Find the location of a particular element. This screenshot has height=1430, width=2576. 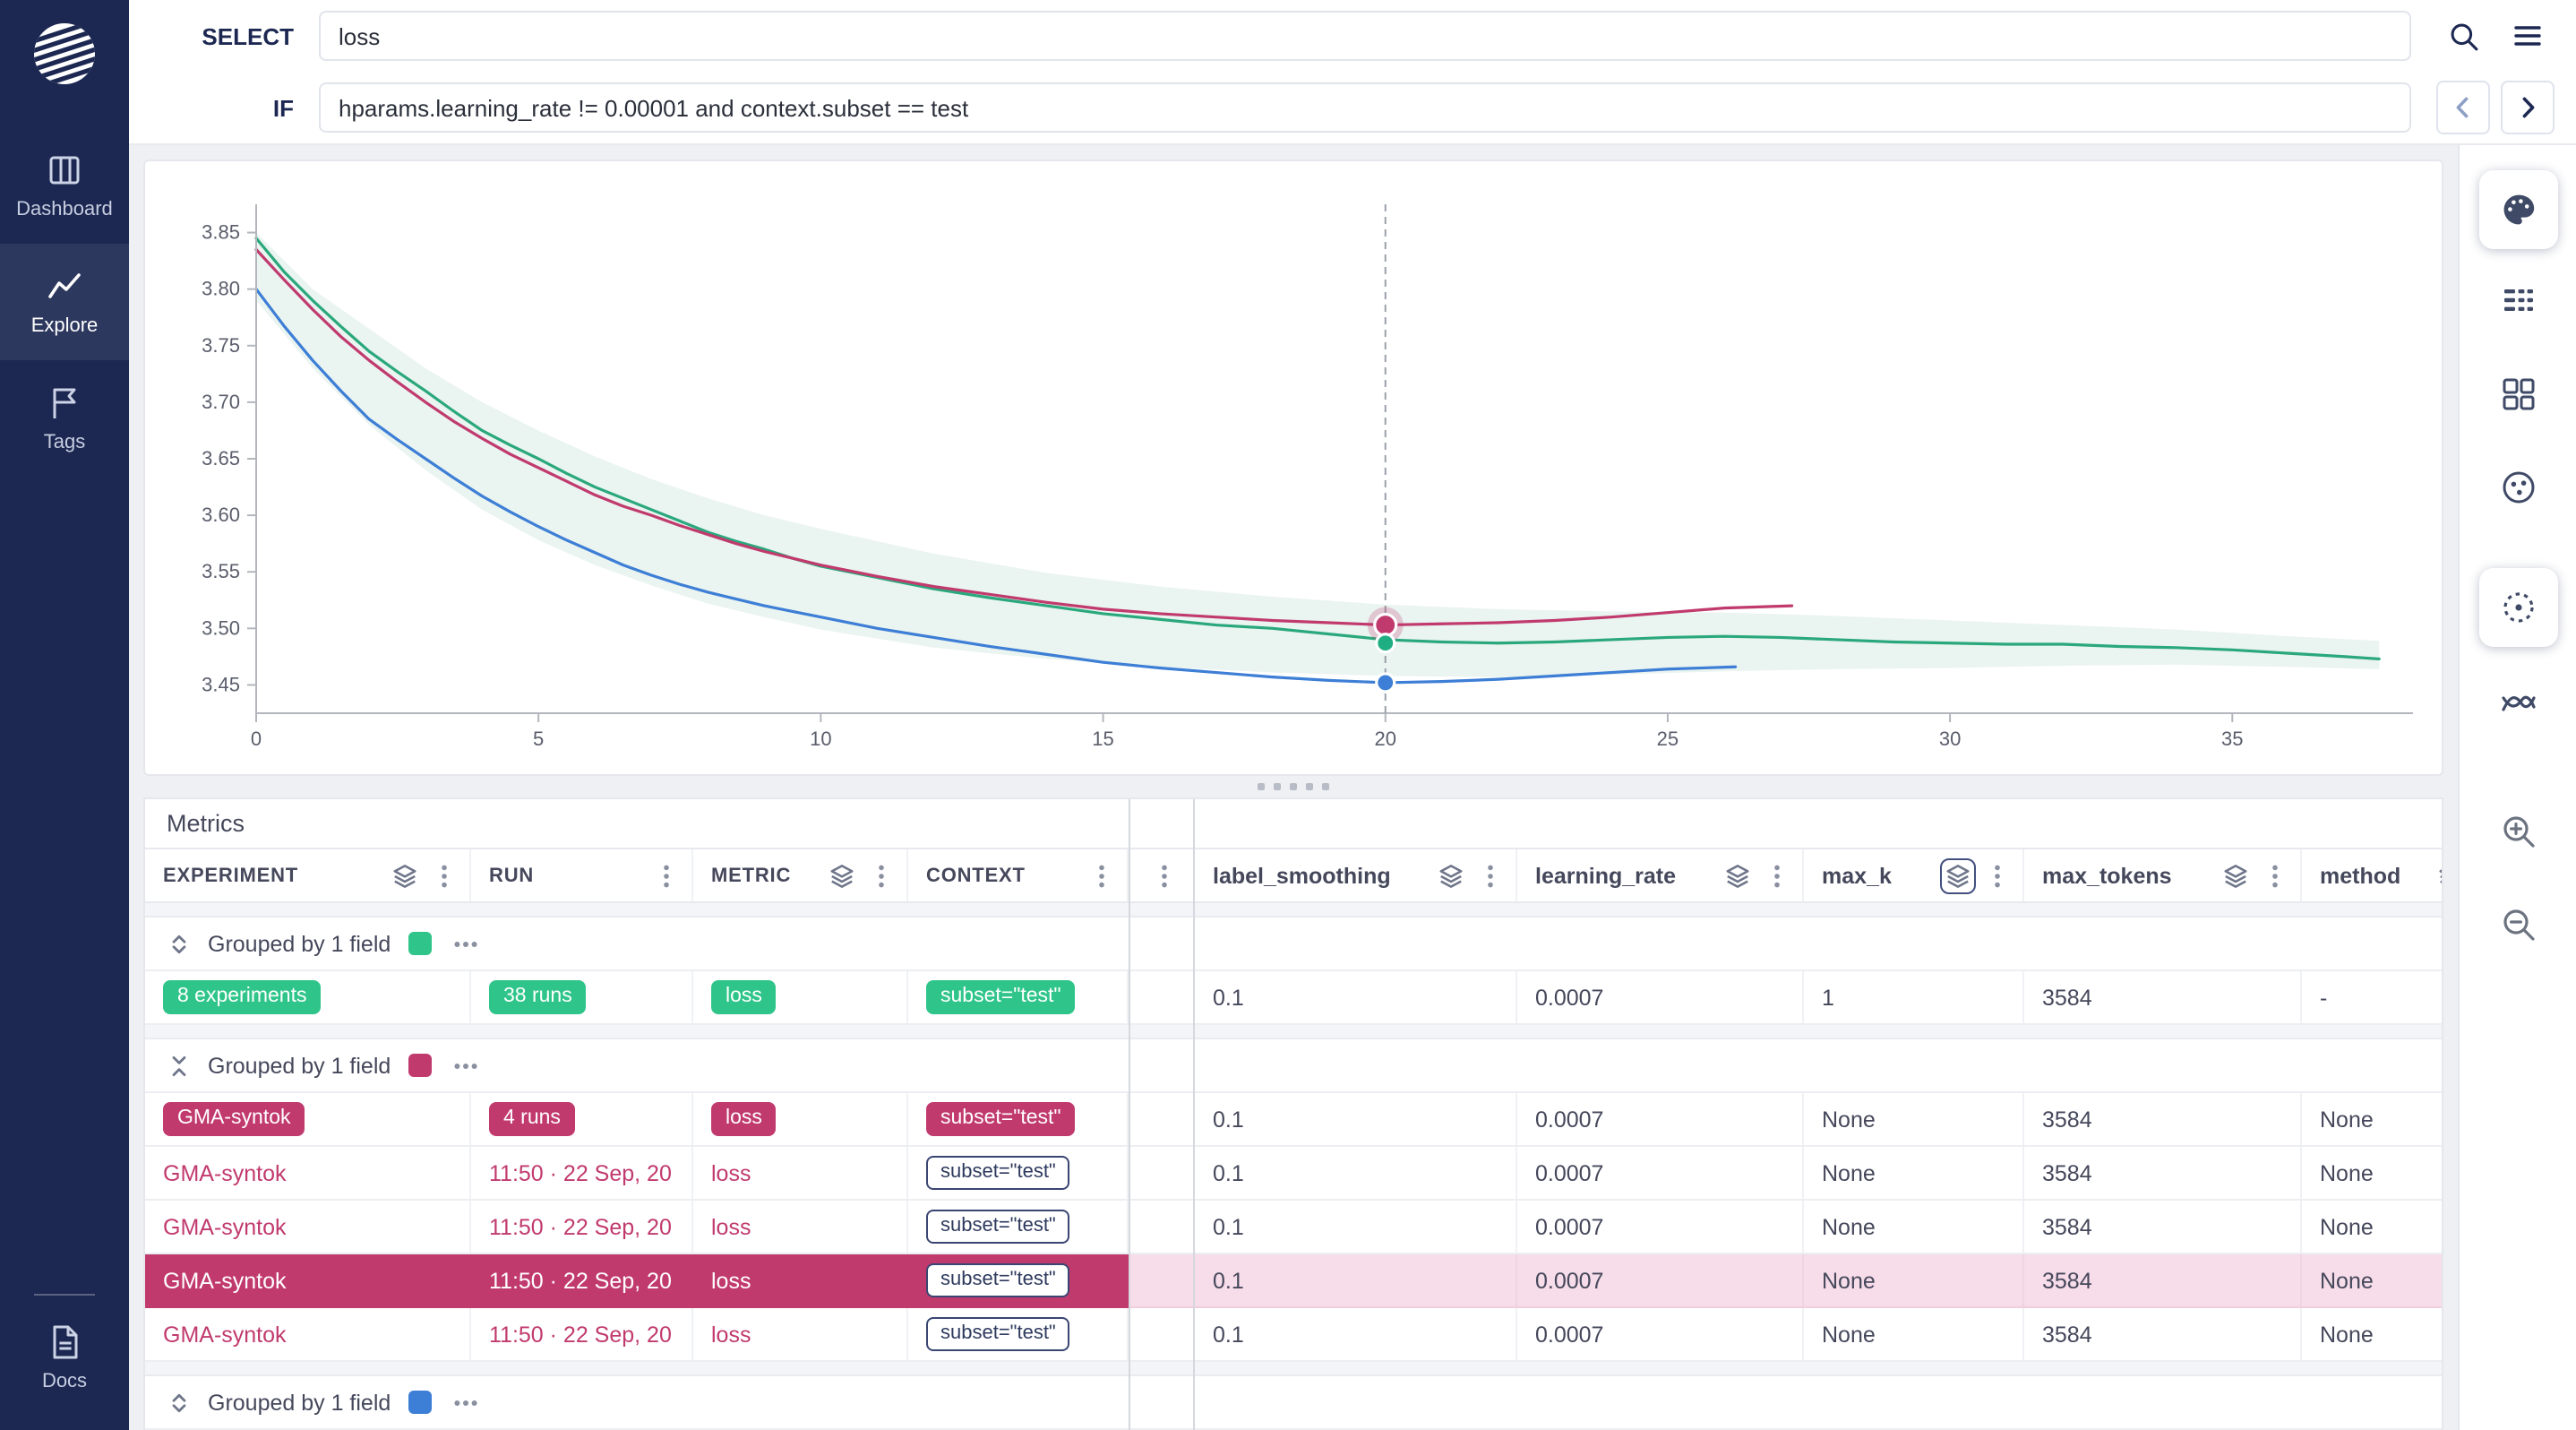

layers-icon is located at coordinates (1737, 875).